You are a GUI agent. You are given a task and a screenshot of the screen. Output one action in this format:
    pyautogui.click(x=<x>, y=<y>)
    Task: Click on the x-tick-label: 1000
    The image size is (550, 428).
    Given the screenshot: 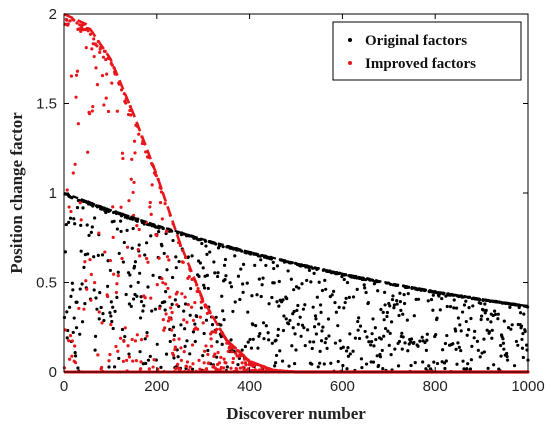 What is the action you would take?
    pyautogui.click(x=527, y=386)
    